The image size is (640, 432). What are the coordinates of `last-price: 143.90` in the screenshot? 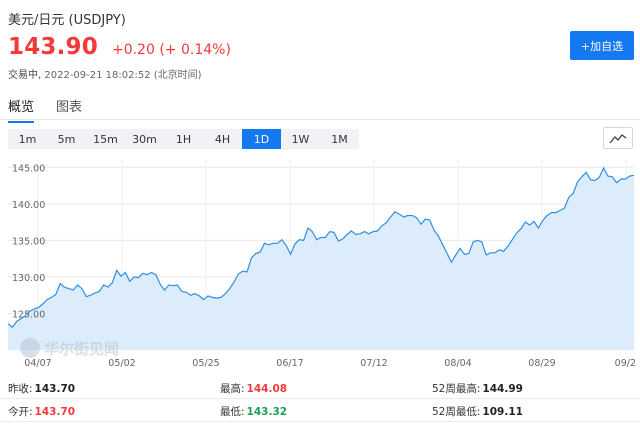 It's located at (53, 47).